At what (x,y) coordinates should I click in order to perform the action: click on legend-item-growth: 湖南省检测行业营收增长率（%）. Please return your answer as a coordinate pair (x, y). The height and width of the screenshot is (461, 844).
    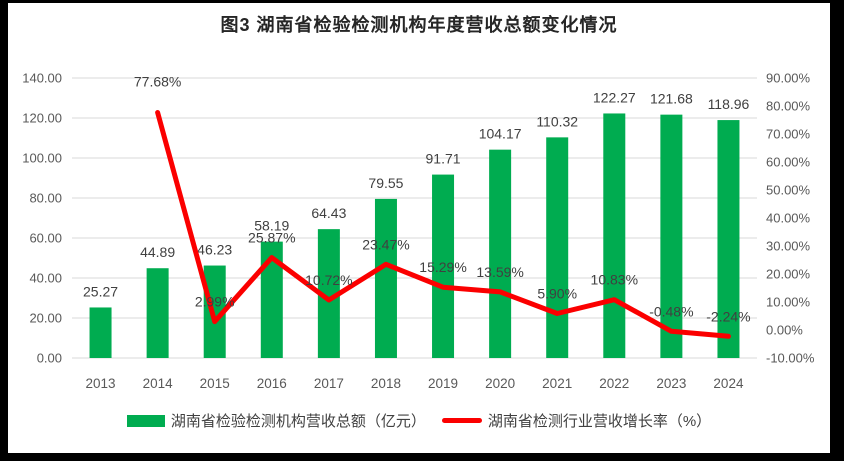
    Looking at the image, I should click on (576, 420).